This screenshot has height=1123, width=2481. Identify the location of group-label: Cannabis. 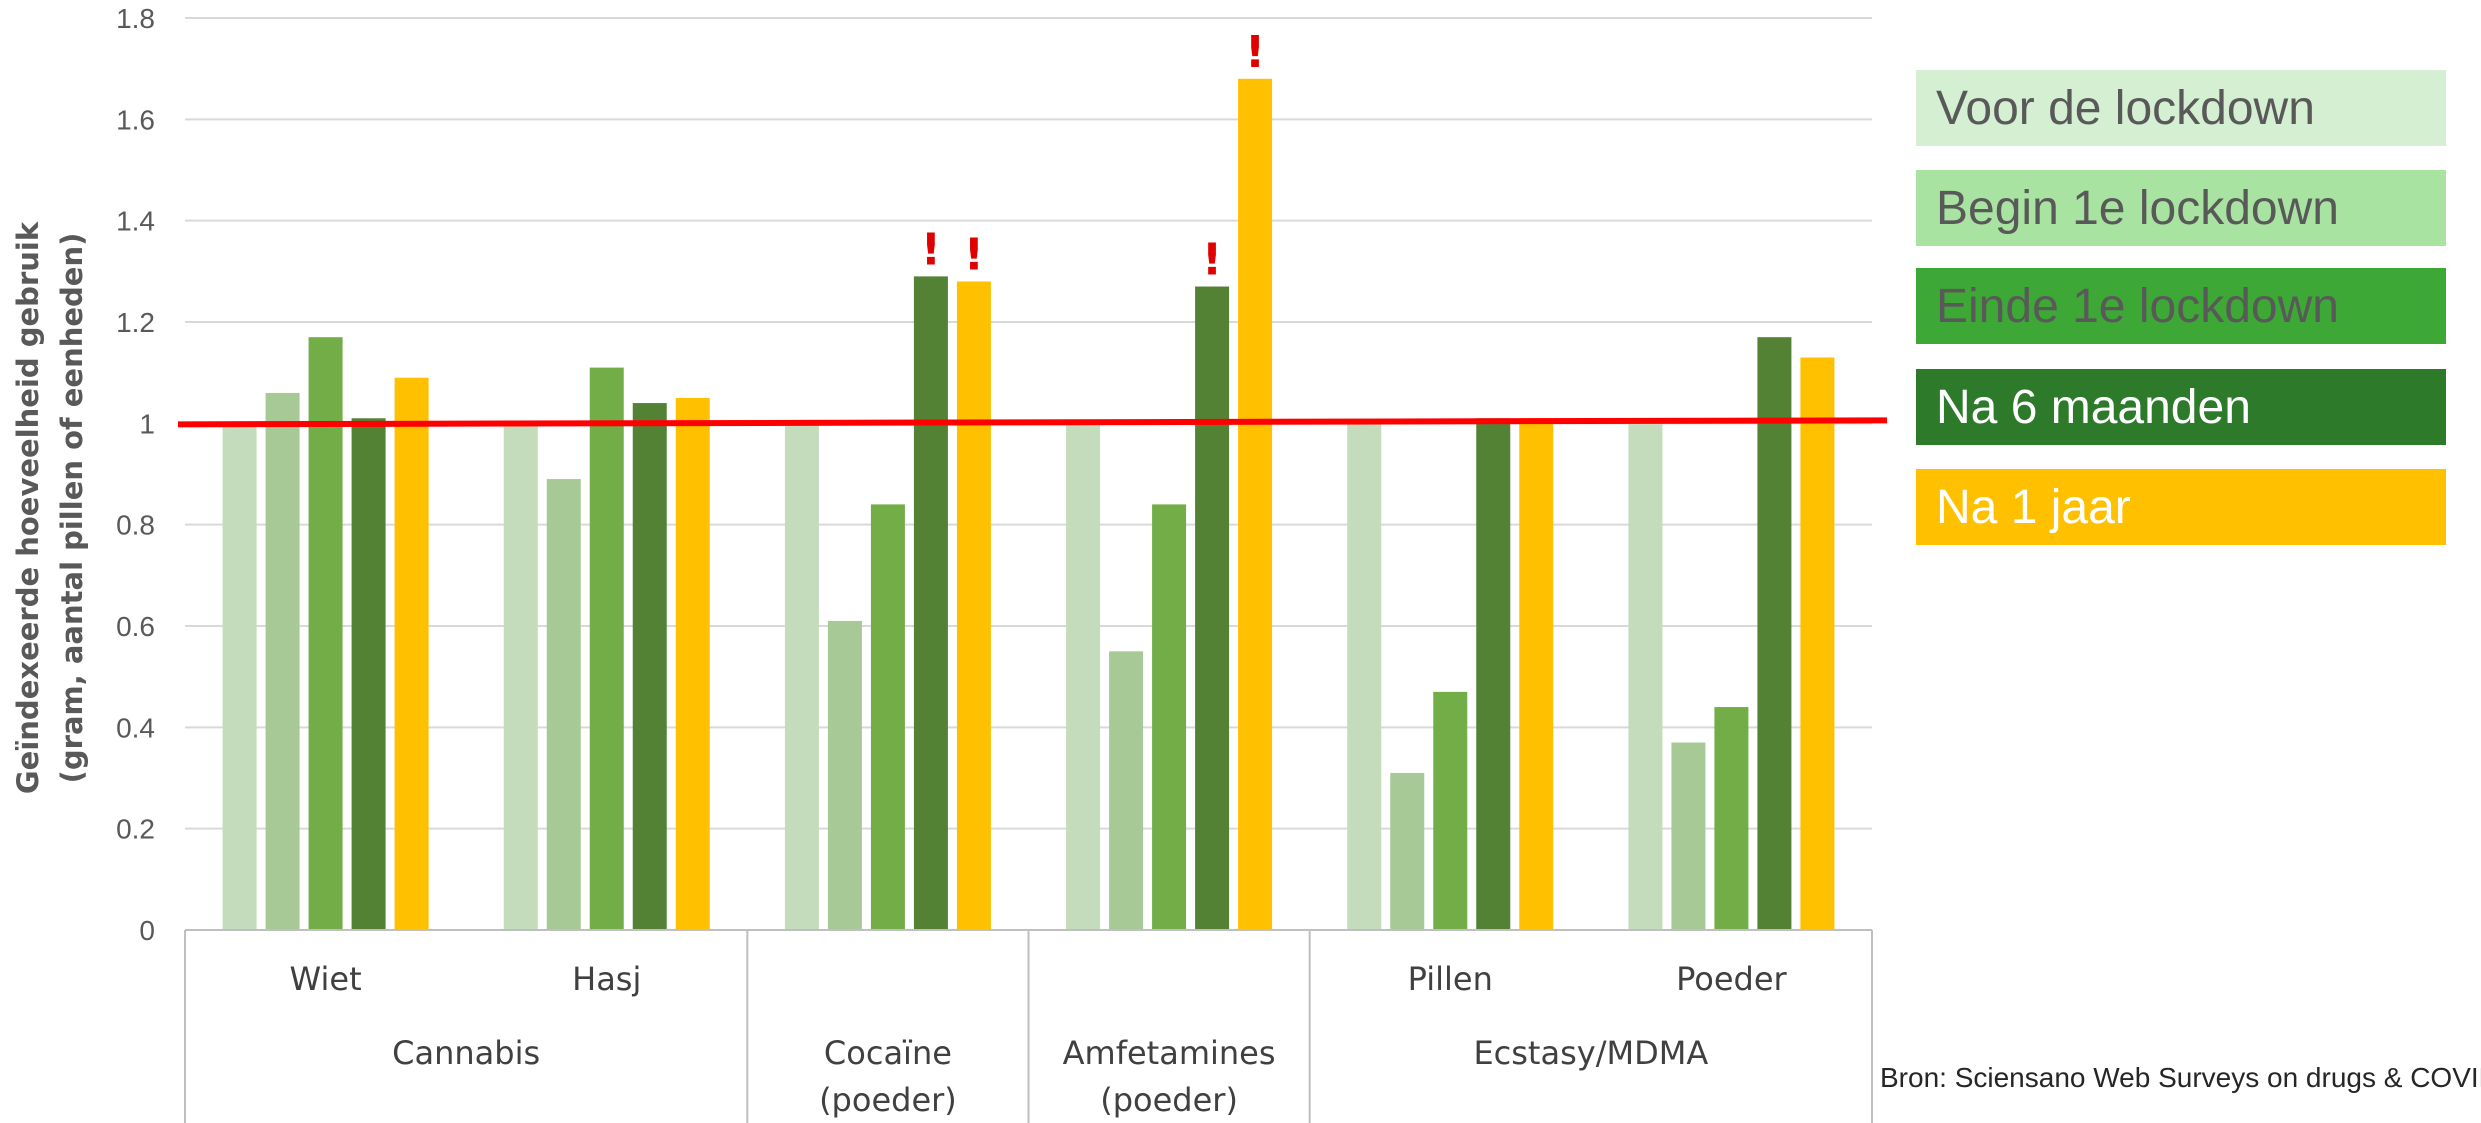
(466, 1053).